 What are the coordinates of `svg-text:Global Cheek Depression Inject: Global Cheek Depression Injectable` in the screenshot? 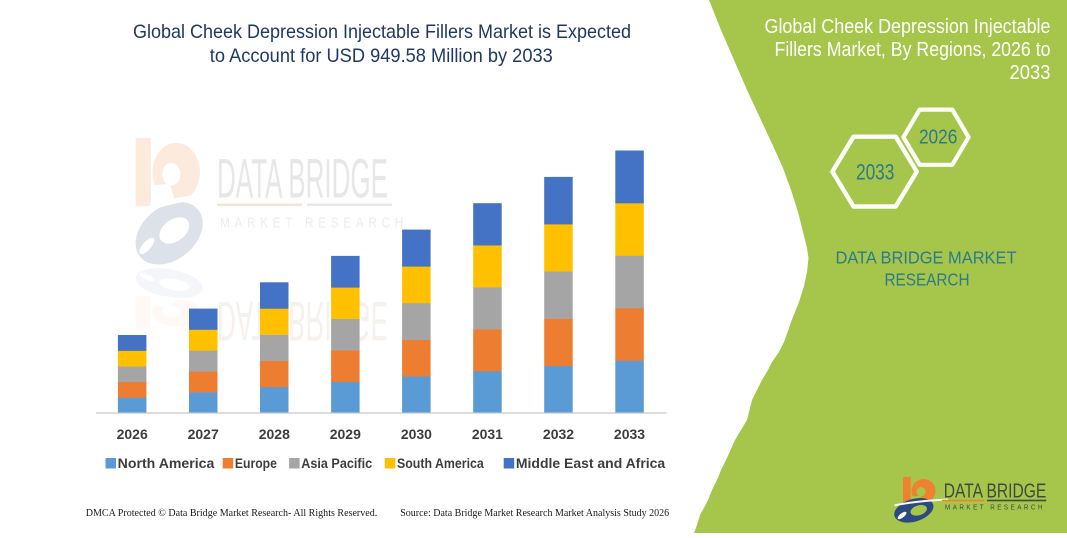 It's located at (908, 27).